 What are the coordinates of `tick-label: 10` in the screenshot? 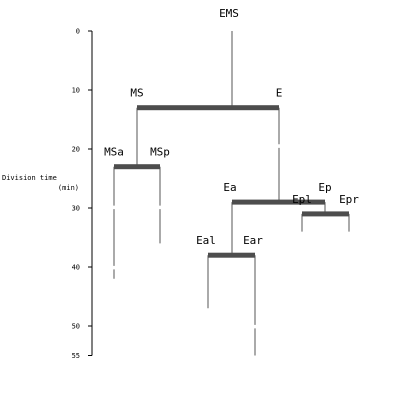 It's located at (76, 91).